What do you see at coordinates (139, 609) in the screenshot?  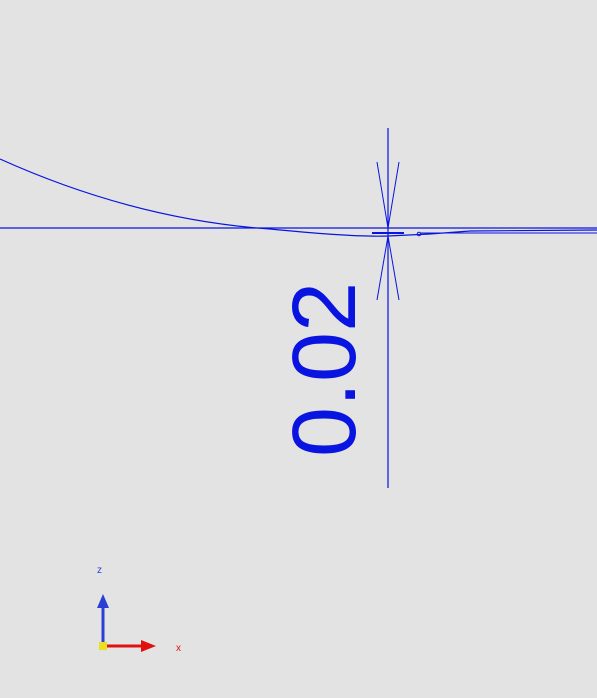 I see `axis-triad: z x` at bounding box center [139, 609].